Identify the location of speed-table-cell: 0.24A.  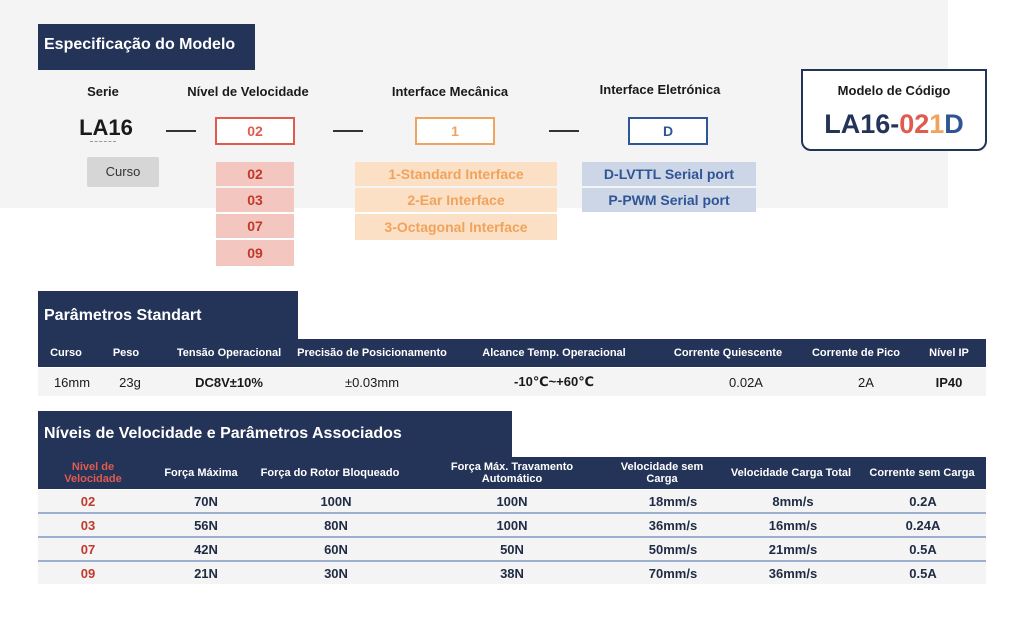
(923, 525).